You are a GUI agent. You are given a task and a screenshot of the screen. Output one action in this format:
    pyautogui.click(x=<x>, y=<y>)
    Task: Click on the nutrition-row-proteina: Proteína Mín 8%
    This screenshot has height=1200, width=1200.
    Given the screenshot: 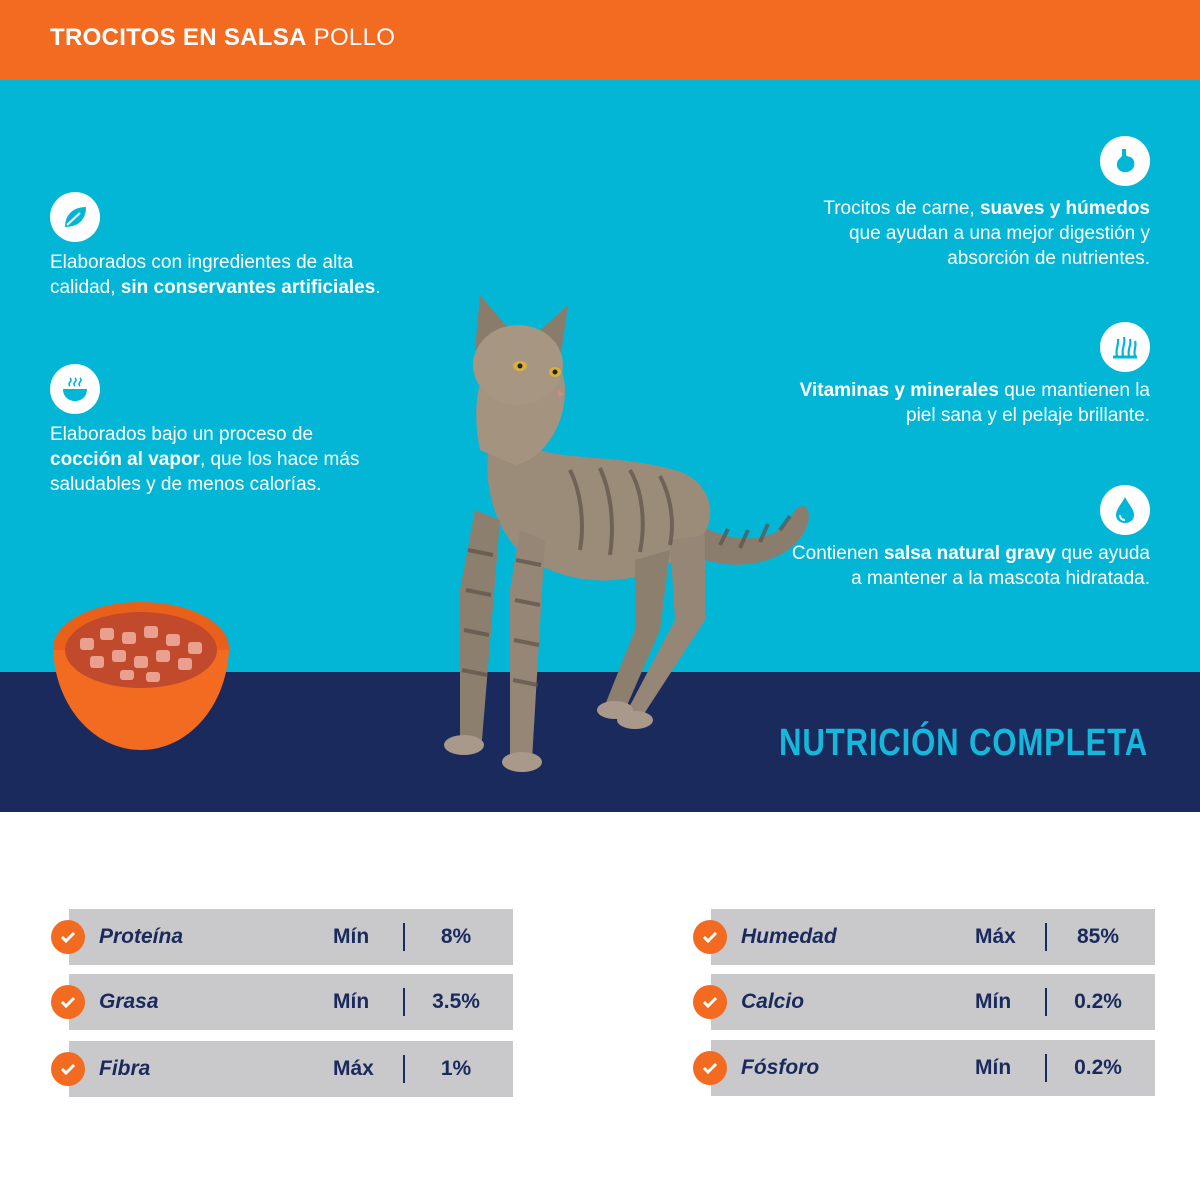 What is the action you would take?
    pyautogui.click(x=282, y=937)
    